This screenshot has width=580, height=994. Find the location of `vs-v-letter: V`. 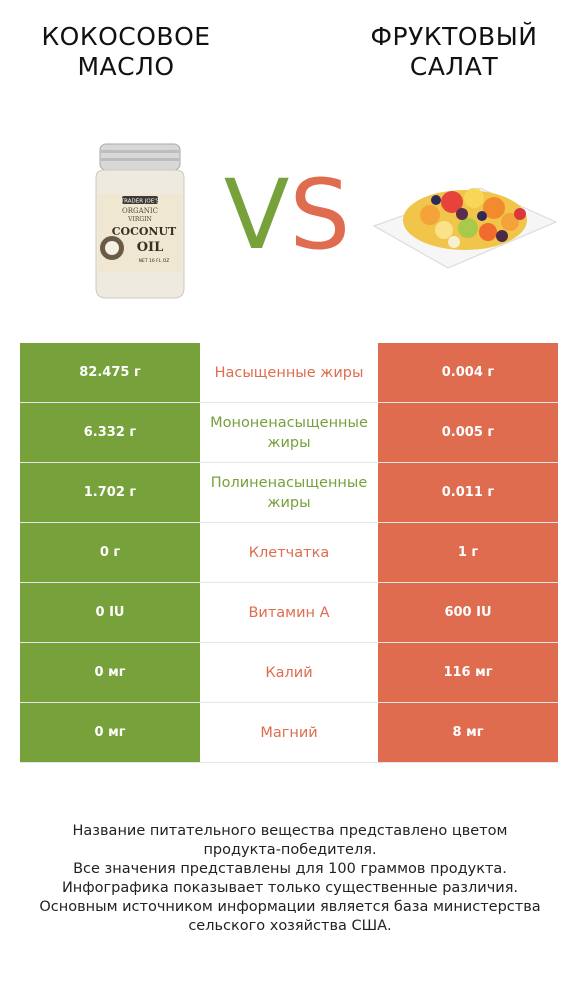

vs-v-letter: V is located at coordinates (256, 215).